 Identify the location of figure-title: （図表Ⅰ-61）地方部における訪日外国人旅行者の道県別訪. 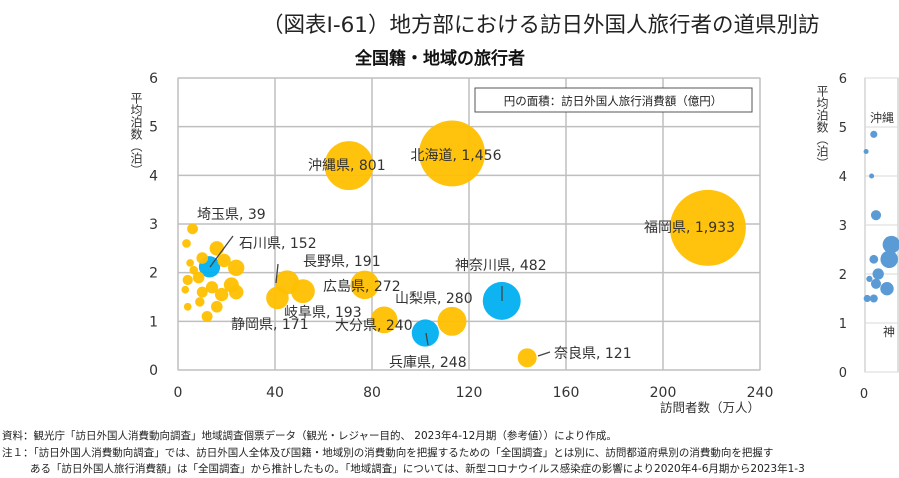
(541, 25).